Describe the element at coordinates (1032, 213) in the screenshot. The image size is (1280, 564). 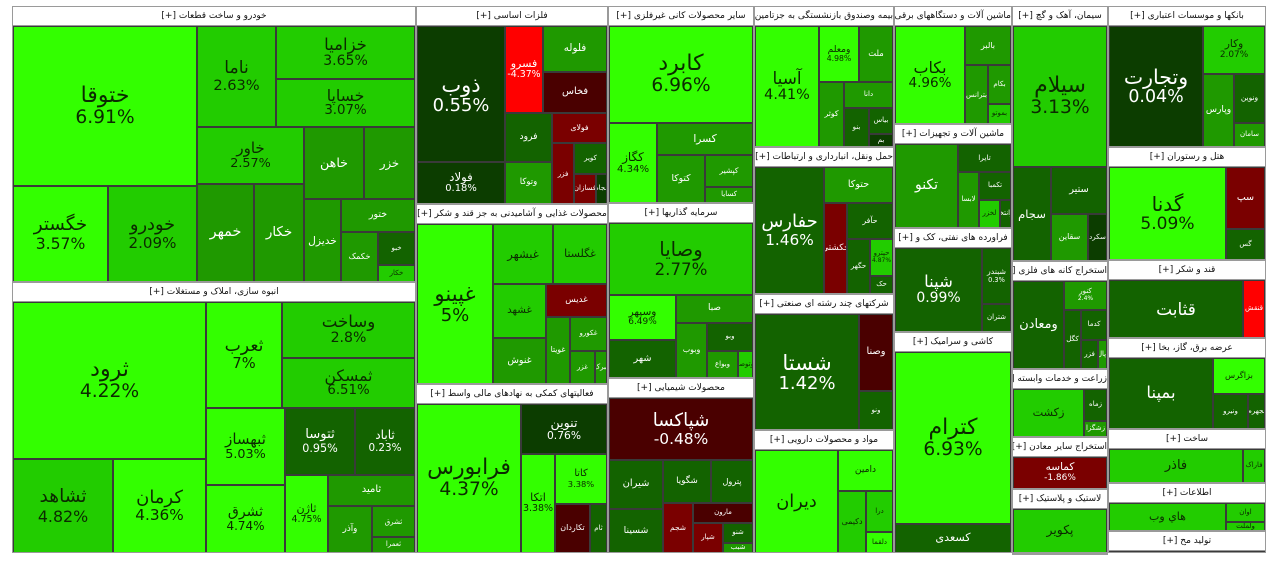
I see `treemap-tile: سجام` at that location.